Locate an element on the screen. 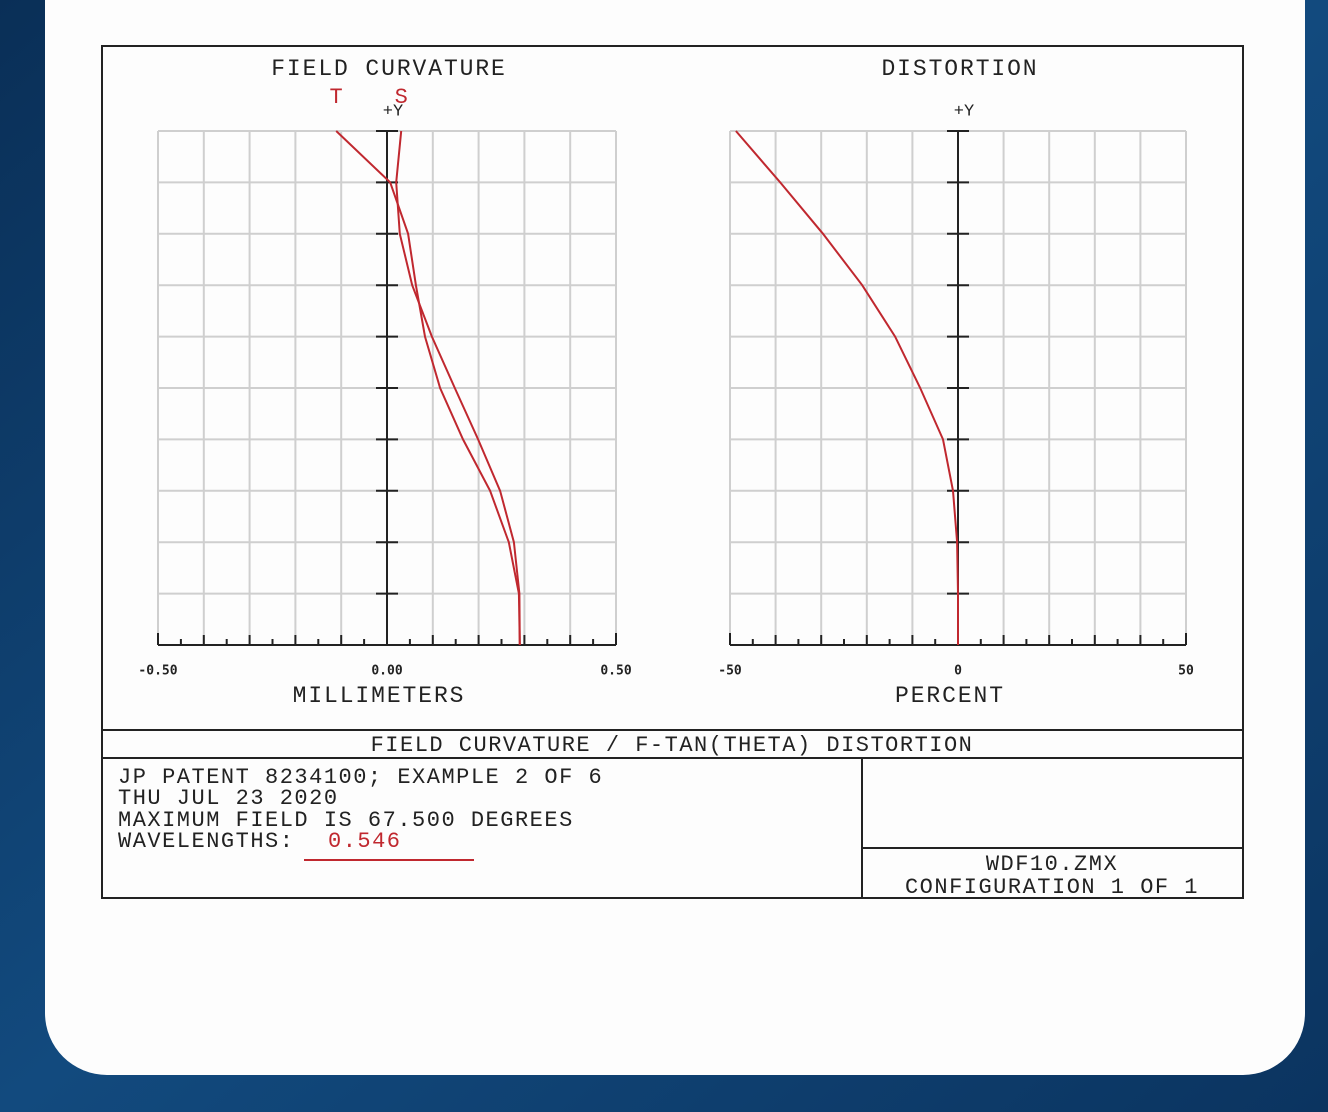 The image size is (1328, 1112). series-label: S is located at coordinates (401, 97).